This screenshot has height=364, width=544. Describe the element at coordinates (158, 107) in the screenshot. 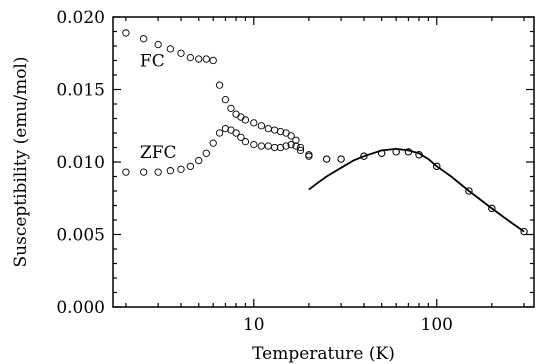

I see `annotations: FC ZFC` at that location.